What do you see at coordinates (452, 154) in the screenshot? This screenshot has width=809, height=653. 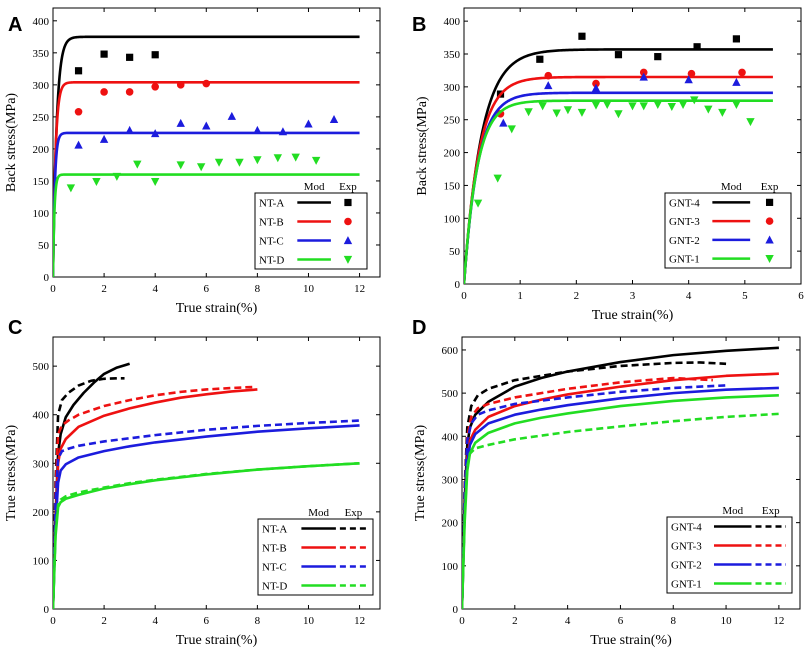 I see `y-tick-label: 200` at bounding box center [452, 154].